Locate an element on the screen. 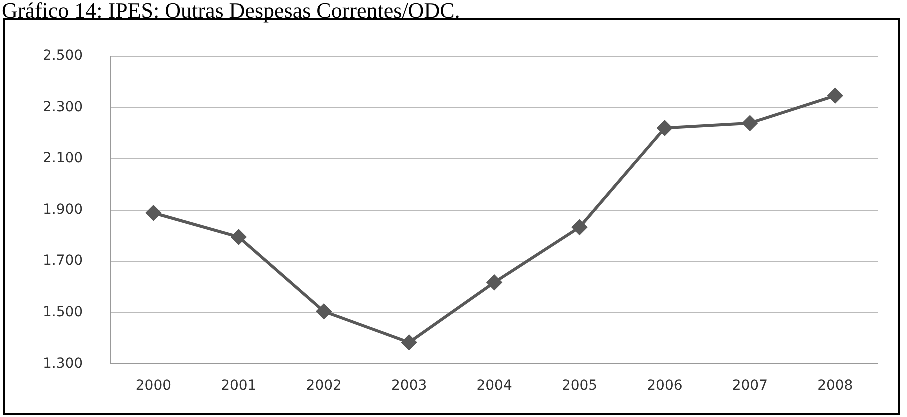  y-tick-label: 2.500 is located at coordinates (63, 56).